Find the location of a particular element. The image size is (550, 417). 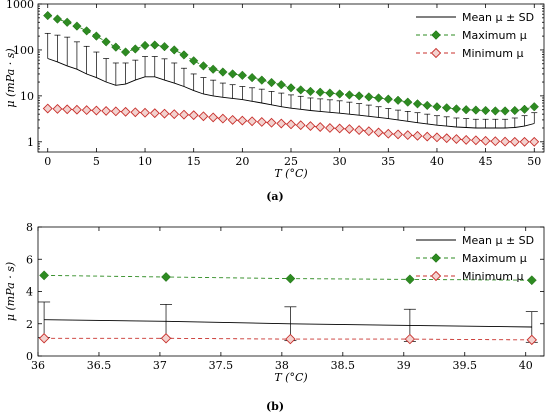

panel-b-legend-marker-minimum is located at coordinates (436, 276).